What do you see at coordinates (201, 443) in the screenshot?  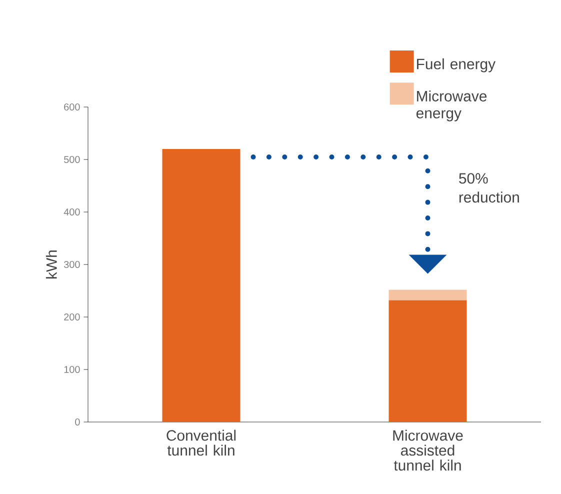 I see `x-tick-label: Convential tunnel kiln` at bounding box center [201, 443].